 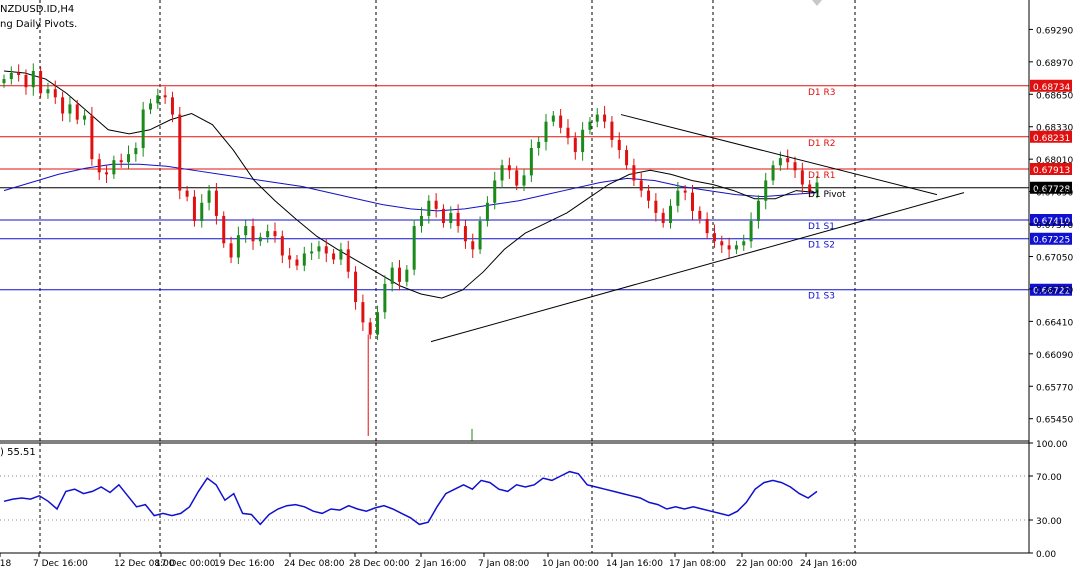 What do you see at coordinates (1054, 194) in the screenshot?
I see `price-tick-label: 0.67690` at bounding box center [1054, 194].